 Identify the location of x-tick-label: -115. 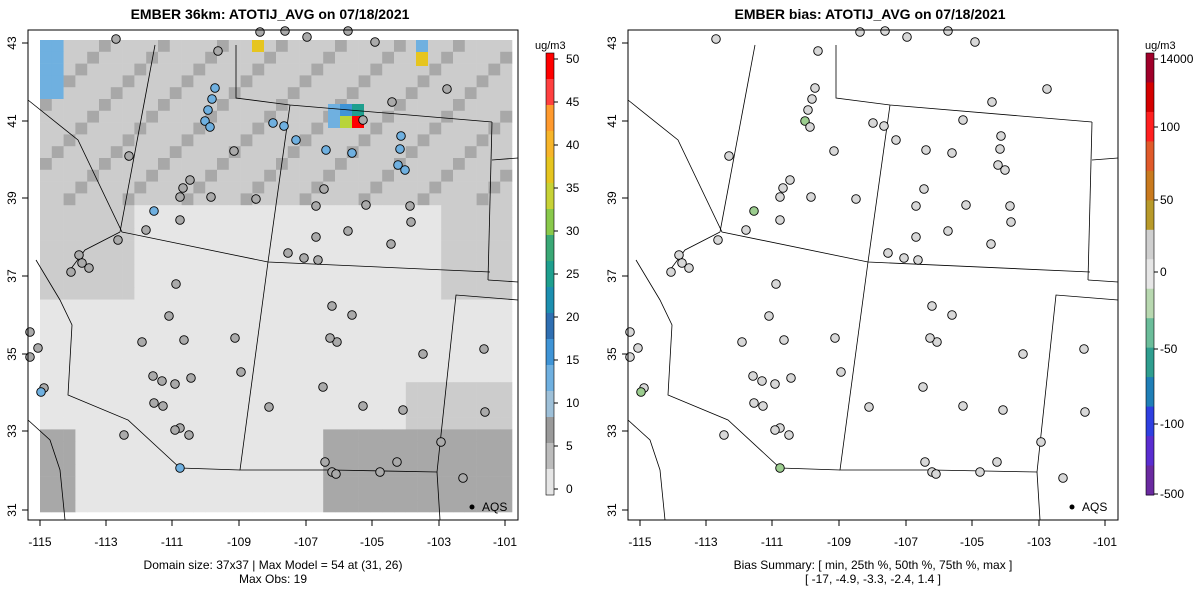
(39, 542).